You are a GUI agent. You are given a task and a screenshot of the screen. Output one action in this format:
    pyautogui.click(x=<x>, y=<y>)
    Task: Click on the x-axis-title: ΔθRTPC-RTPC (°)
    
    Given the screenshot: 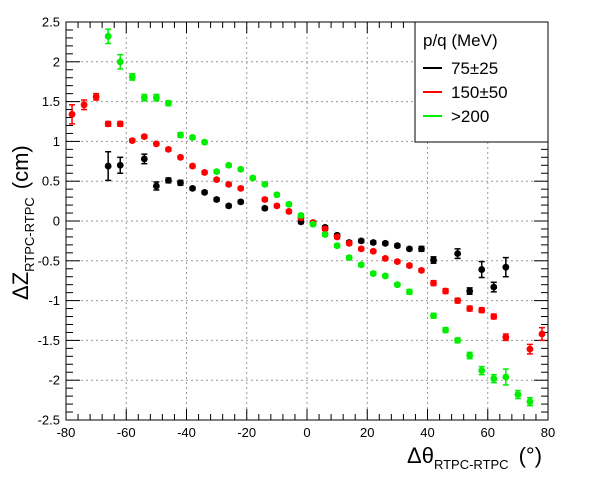 What is the action you would take?
    pyautogui.click(x=474, y=457)
    